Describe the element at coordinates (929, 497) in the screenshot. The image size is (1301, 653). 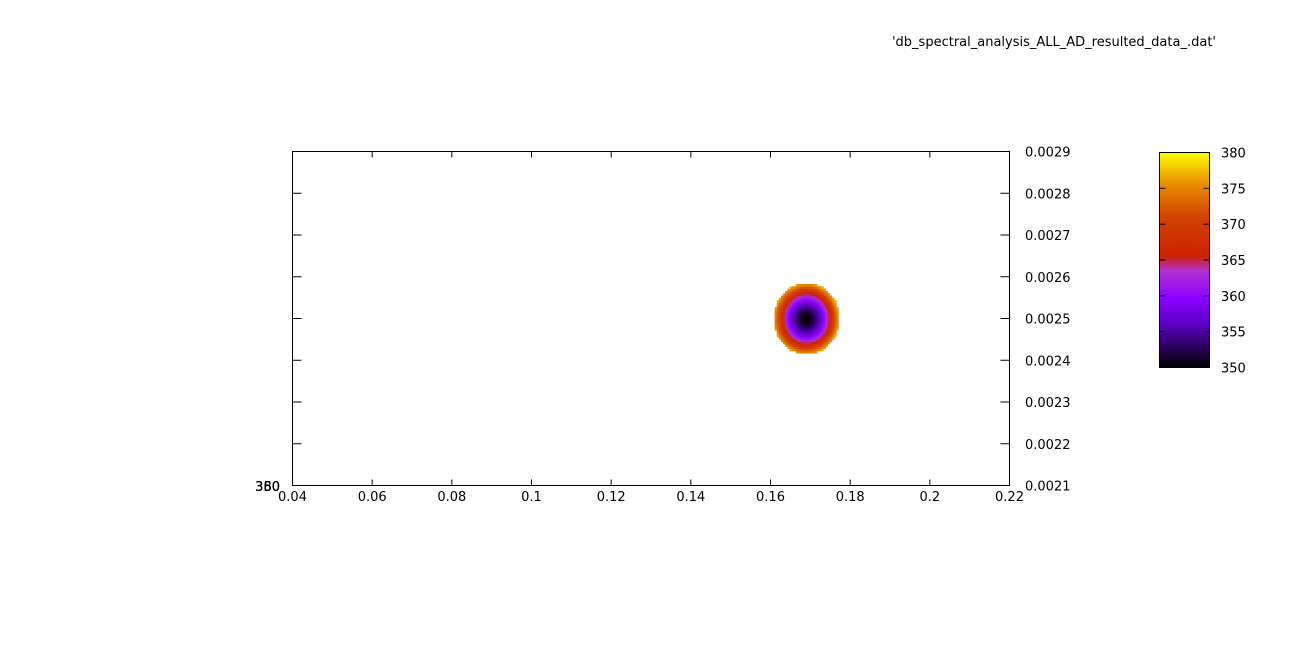
I see `x-tick-label: 0.2` at that location.